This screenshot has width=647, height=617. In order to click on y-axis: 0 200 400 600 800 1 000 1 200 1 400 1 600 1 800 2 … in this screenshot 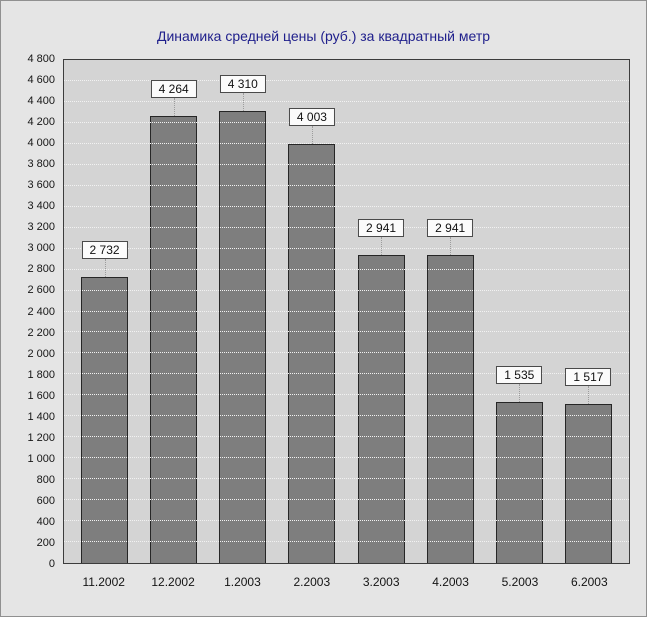, I will do `click(32, 311)`.